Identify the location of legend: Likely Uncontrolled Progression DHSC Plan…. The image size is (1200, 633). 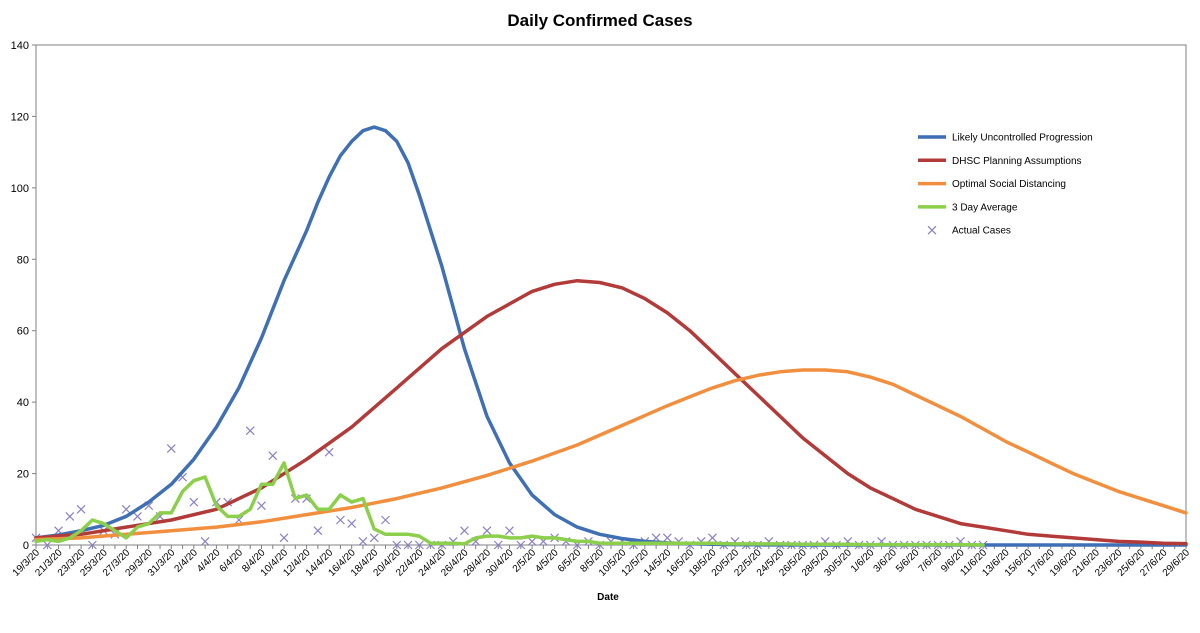
(1005, 185).